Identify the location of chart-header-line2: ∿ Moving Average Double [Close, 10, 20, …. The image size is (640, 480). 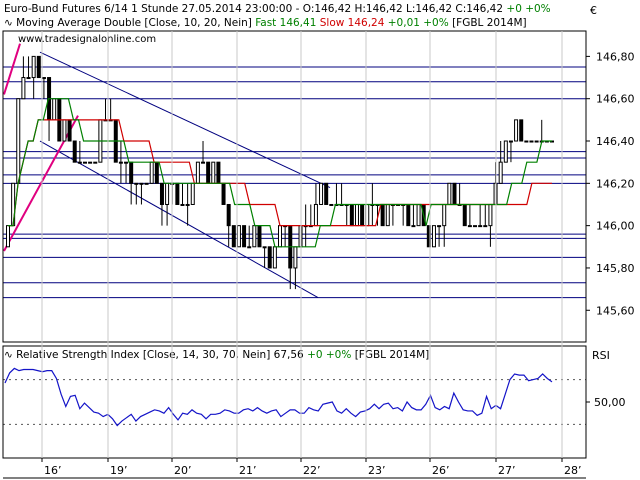
(265, 23).